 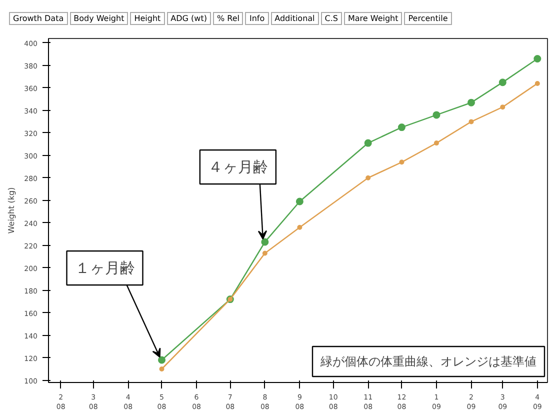 I want to click on annotation: ４ヶ月齢, so click(x=238, y=167).